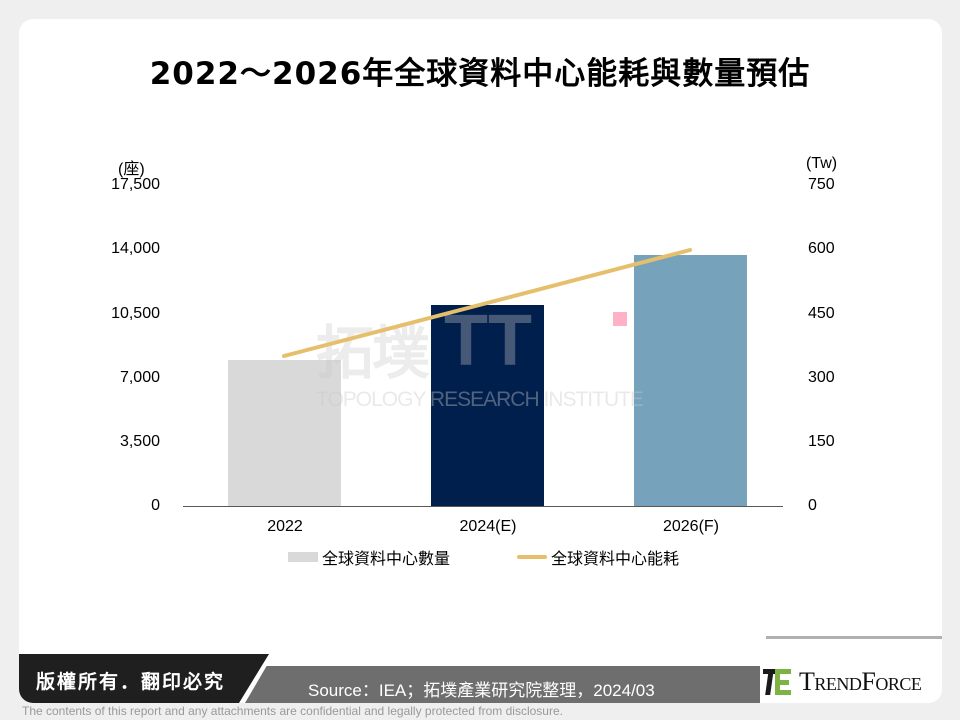 The width and height of the screenshot is (960, 720). Describe the element at coordinates (139, 441) in the screenshot. I see `left-tick: 3,500` at that location.